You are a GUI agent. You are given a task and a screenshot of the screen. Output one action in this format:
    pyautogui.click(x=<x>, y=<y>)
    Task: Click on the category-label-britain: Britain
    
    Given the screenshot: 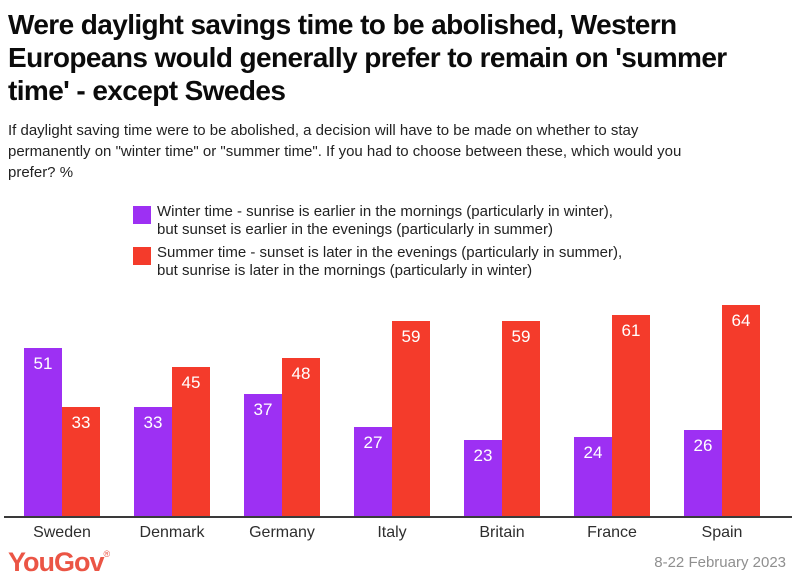 What is the action you would take?
    pyautogui.click(x=502, y=532)
    